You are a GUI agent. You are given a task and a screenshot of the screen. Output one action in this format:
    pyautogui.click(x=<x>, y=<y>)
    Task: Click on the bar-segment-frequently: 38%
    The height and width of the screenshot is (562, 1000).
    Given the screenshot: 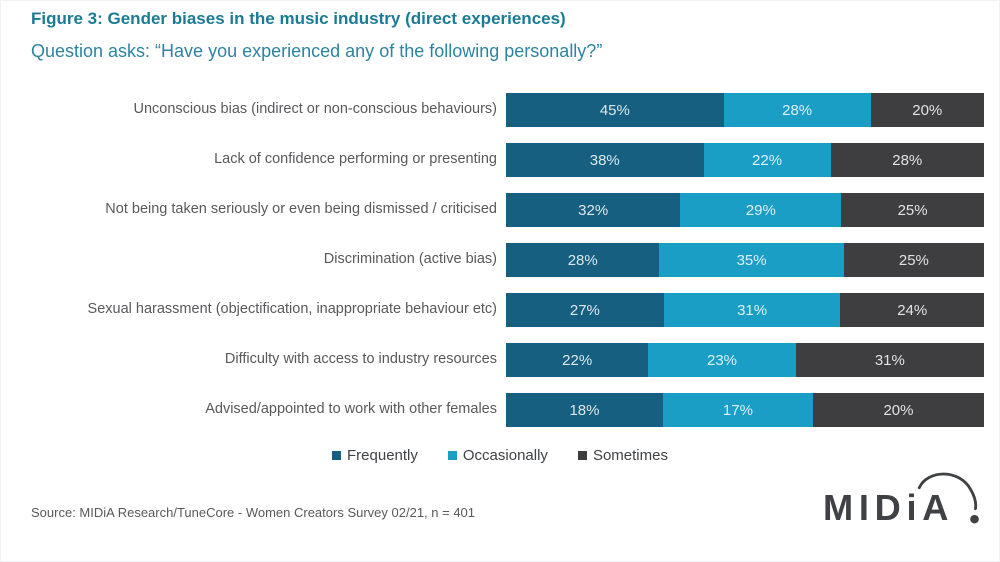 What is the action you would take?
    pyautogui.click(x=605, y=160)
    